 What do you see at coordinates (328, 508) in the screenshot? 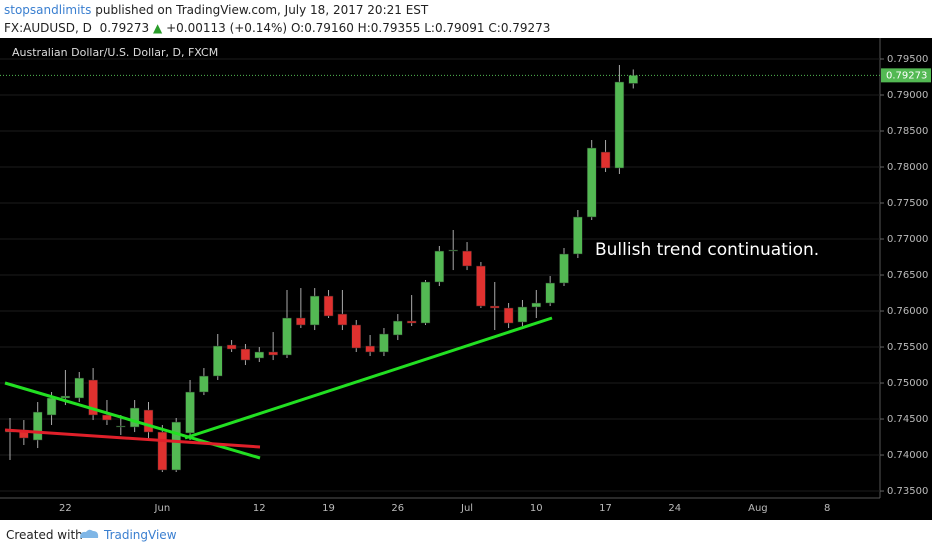
I see `x-tick-label: 19` at bounding box center [328, 508].